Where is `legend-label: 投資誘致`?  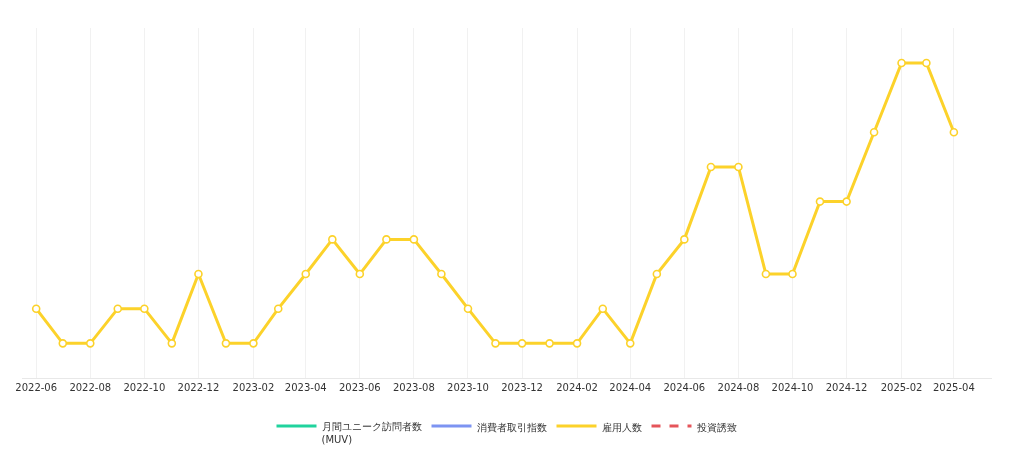
legend-label: 投資誘致 is located at coordinates (716, 428).